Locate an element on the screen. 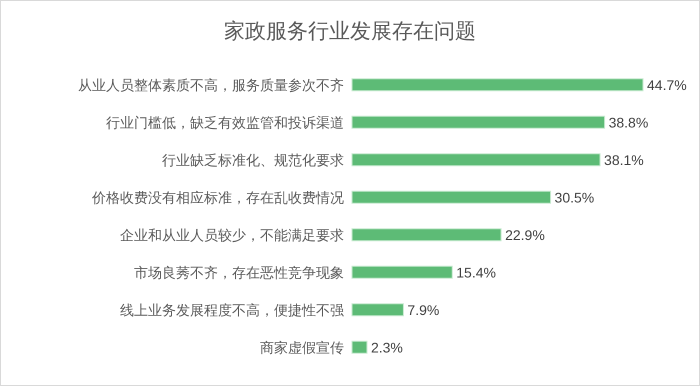 The width and height of the screenshot is (700, 386). y-tick-label: 价格收费没有相应标准，存在乱收费情况 is located at coordinates (217, 198).